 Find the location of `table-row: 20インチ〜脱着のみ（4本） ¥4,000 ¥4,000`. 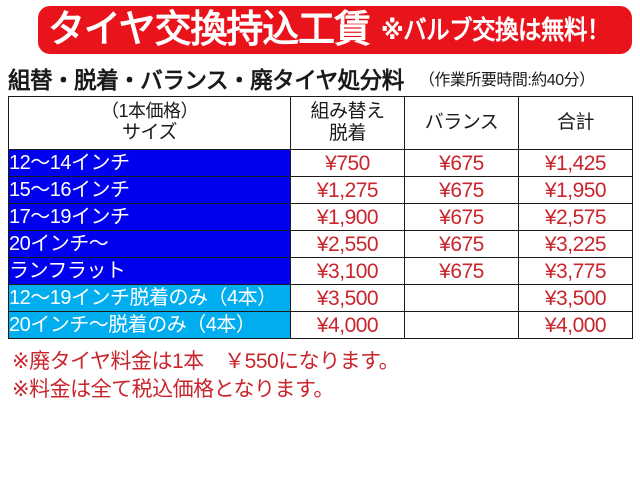

table-row: 20インチ〜脱着のみ（4本） ¥4,000 ¥4,000 is located at coordinates (320, 325).